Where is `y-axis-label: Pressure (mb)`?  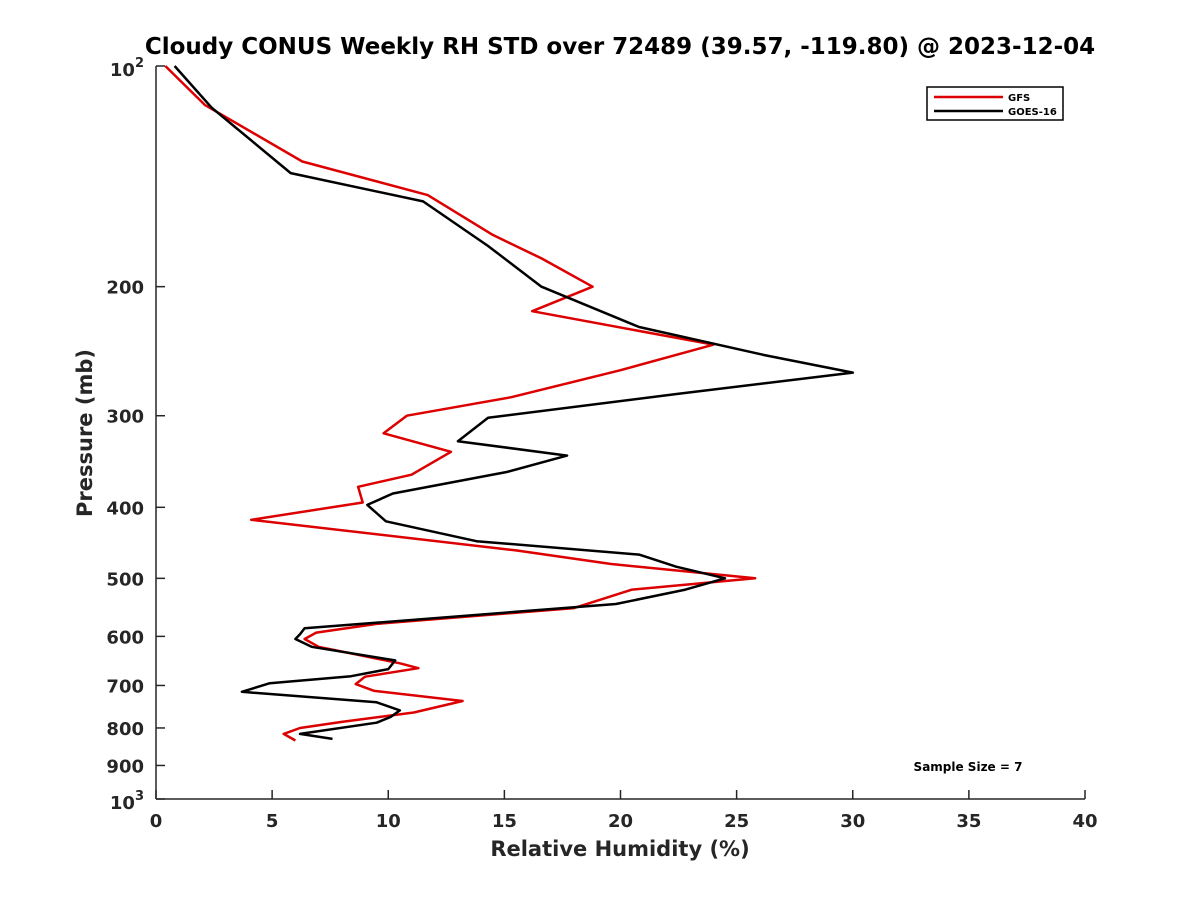 y-axis-label: Pressure (mb) is located at coordinates (85, 433).